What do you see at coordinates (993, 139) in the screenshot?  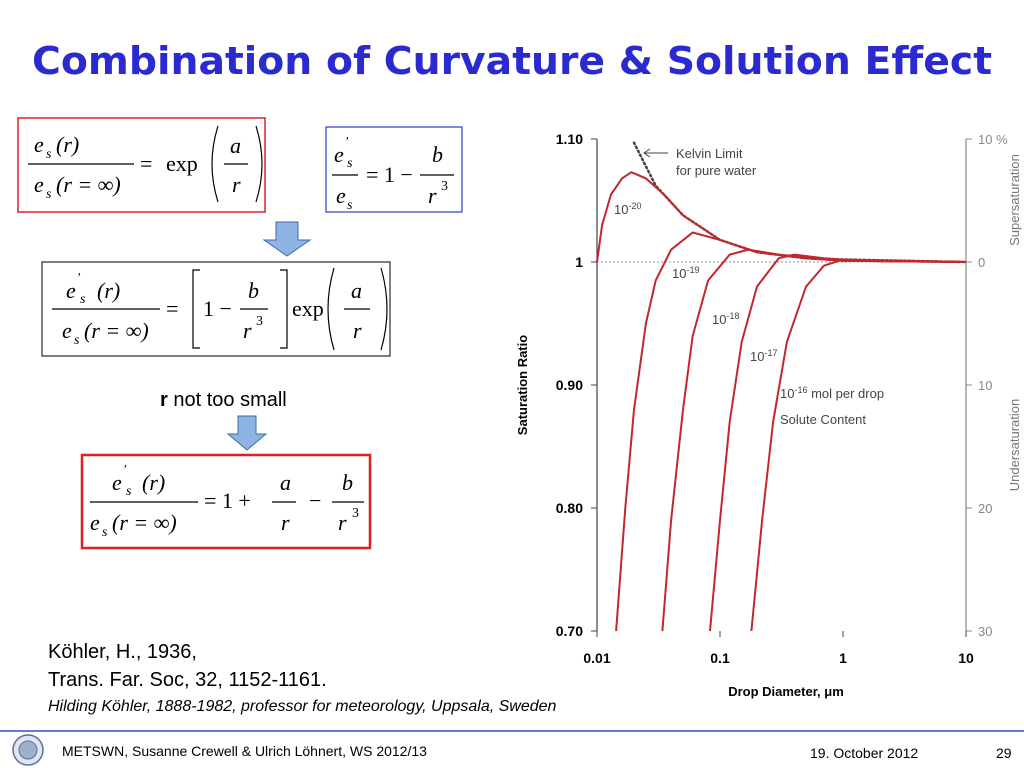 I see `y2-tick-label: 10 %` at bounding box center [993, 139].